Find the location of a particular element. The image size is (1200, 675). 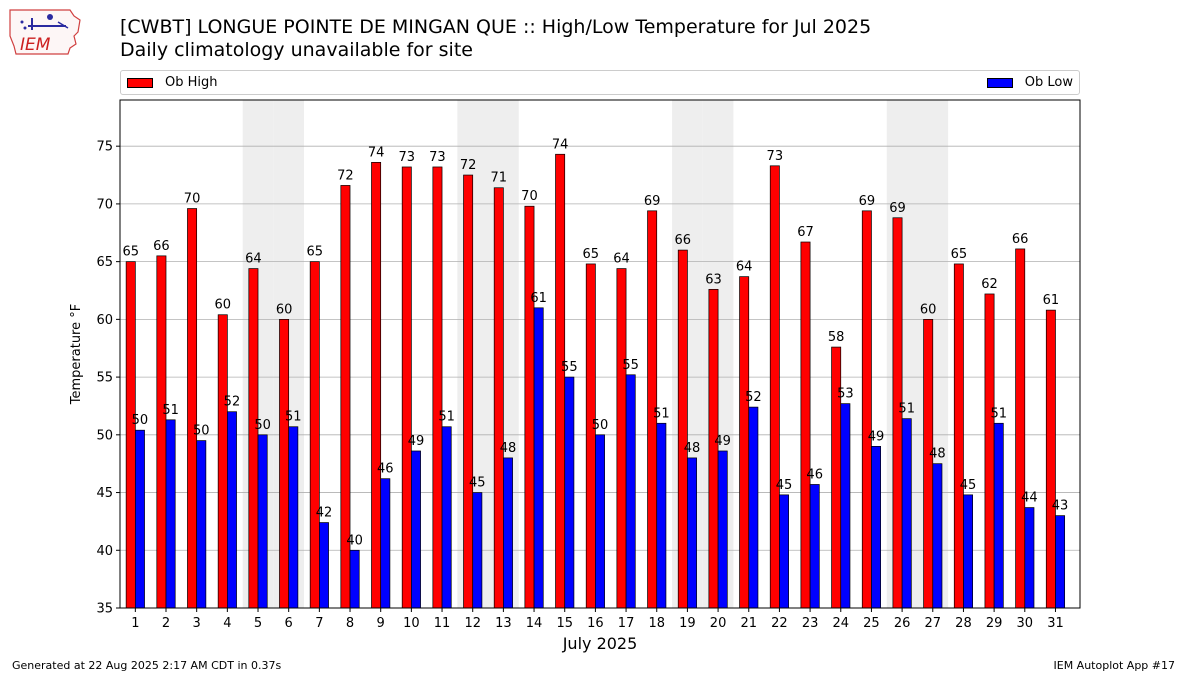

y-tick-label: 60 is located at coordinates (104, 320).